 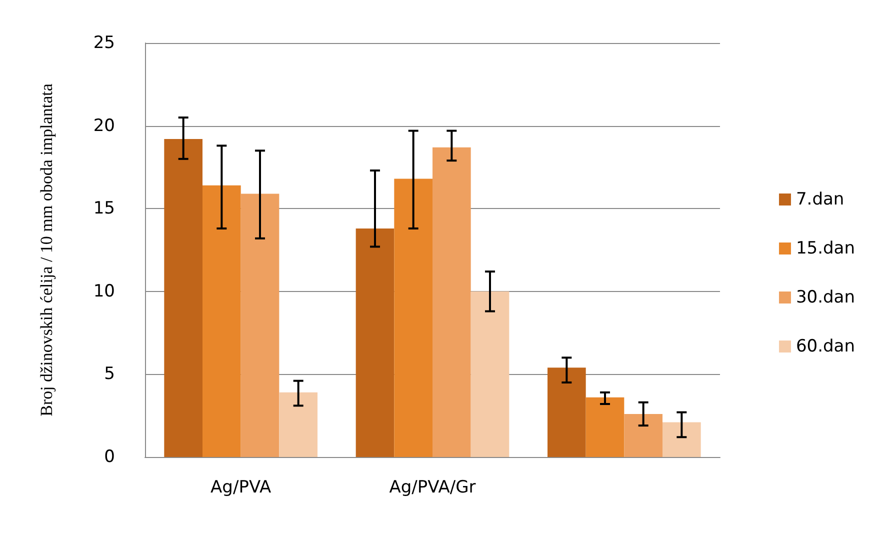 What do you see at coordinates (104, 126) in the screenshot?
I see `y-tick-label: 20` at bounding box center [104, 126].